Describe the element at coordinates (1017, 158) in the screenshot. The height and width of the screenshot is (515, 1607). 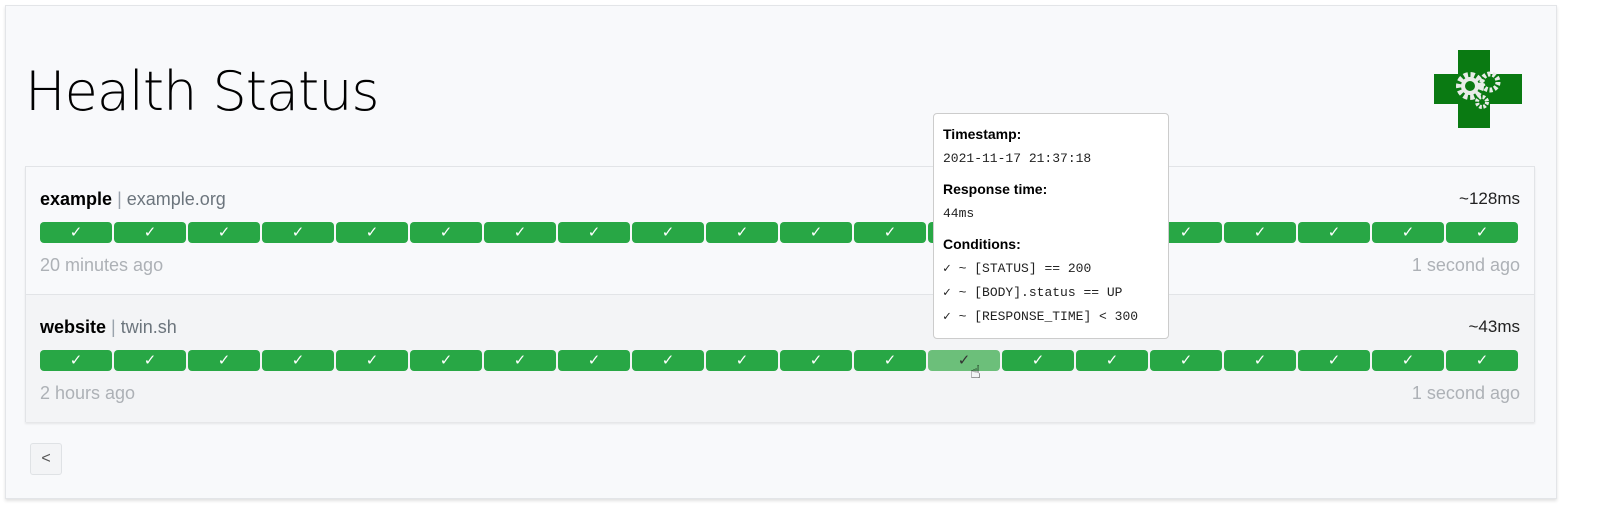
I see `timestamp-value: 2021-11-17 21:37:18` at that location.